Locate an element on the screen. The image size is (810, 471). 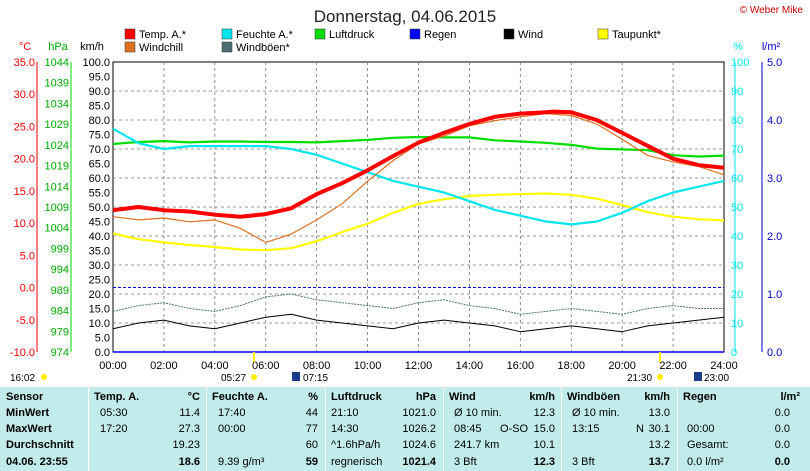
rain-time: 0.0 l/m² is located at coordinates (705, 462).